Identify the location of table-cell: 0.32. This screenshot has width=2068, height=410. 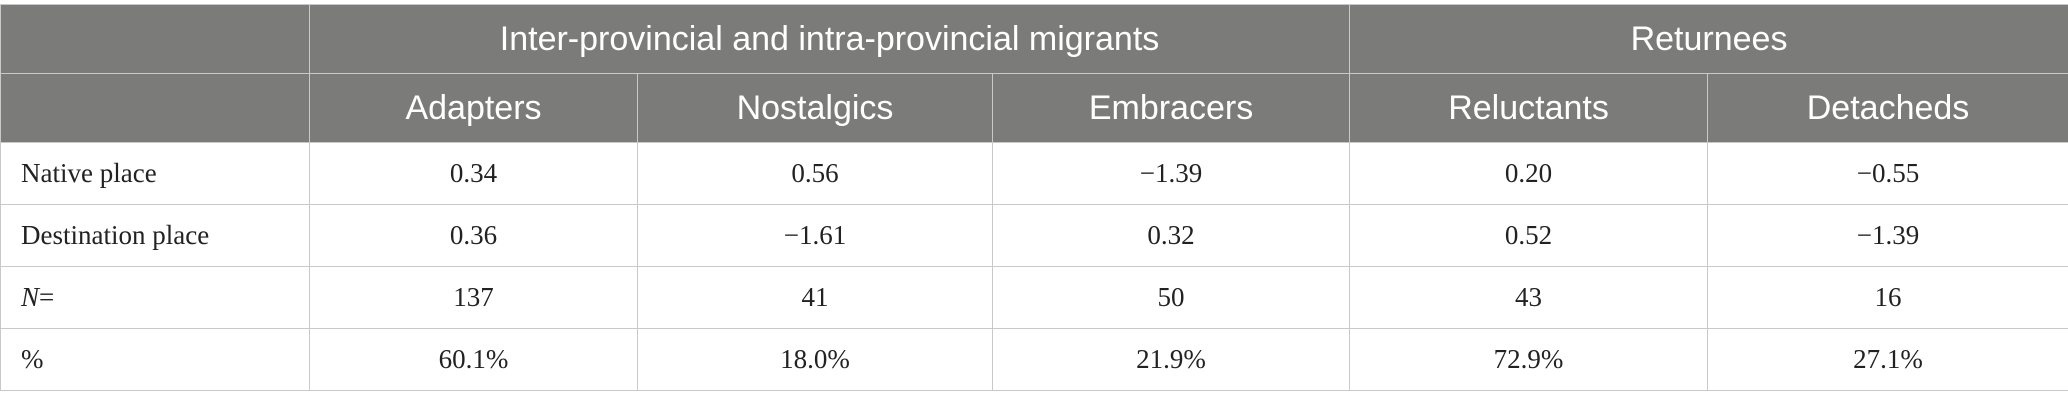
(1171, 236).